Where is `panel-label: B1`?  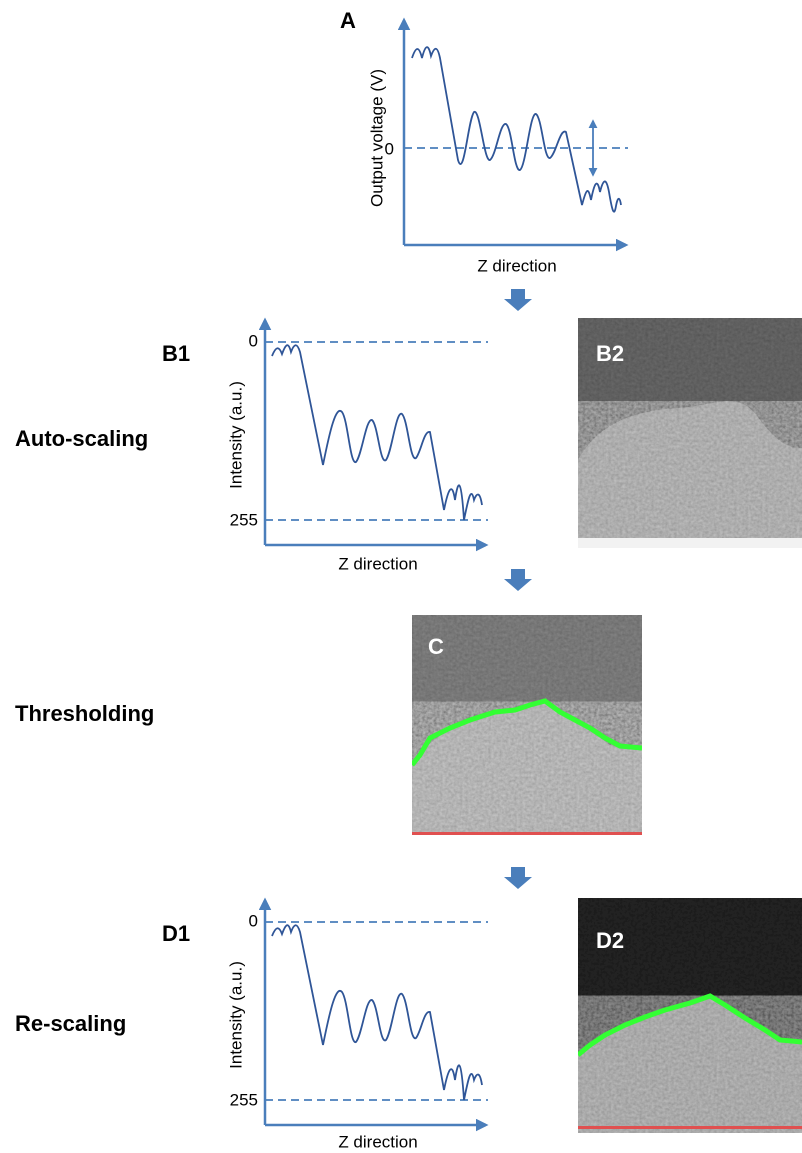 panel-label: B1 is located at coordinates (176, 353).